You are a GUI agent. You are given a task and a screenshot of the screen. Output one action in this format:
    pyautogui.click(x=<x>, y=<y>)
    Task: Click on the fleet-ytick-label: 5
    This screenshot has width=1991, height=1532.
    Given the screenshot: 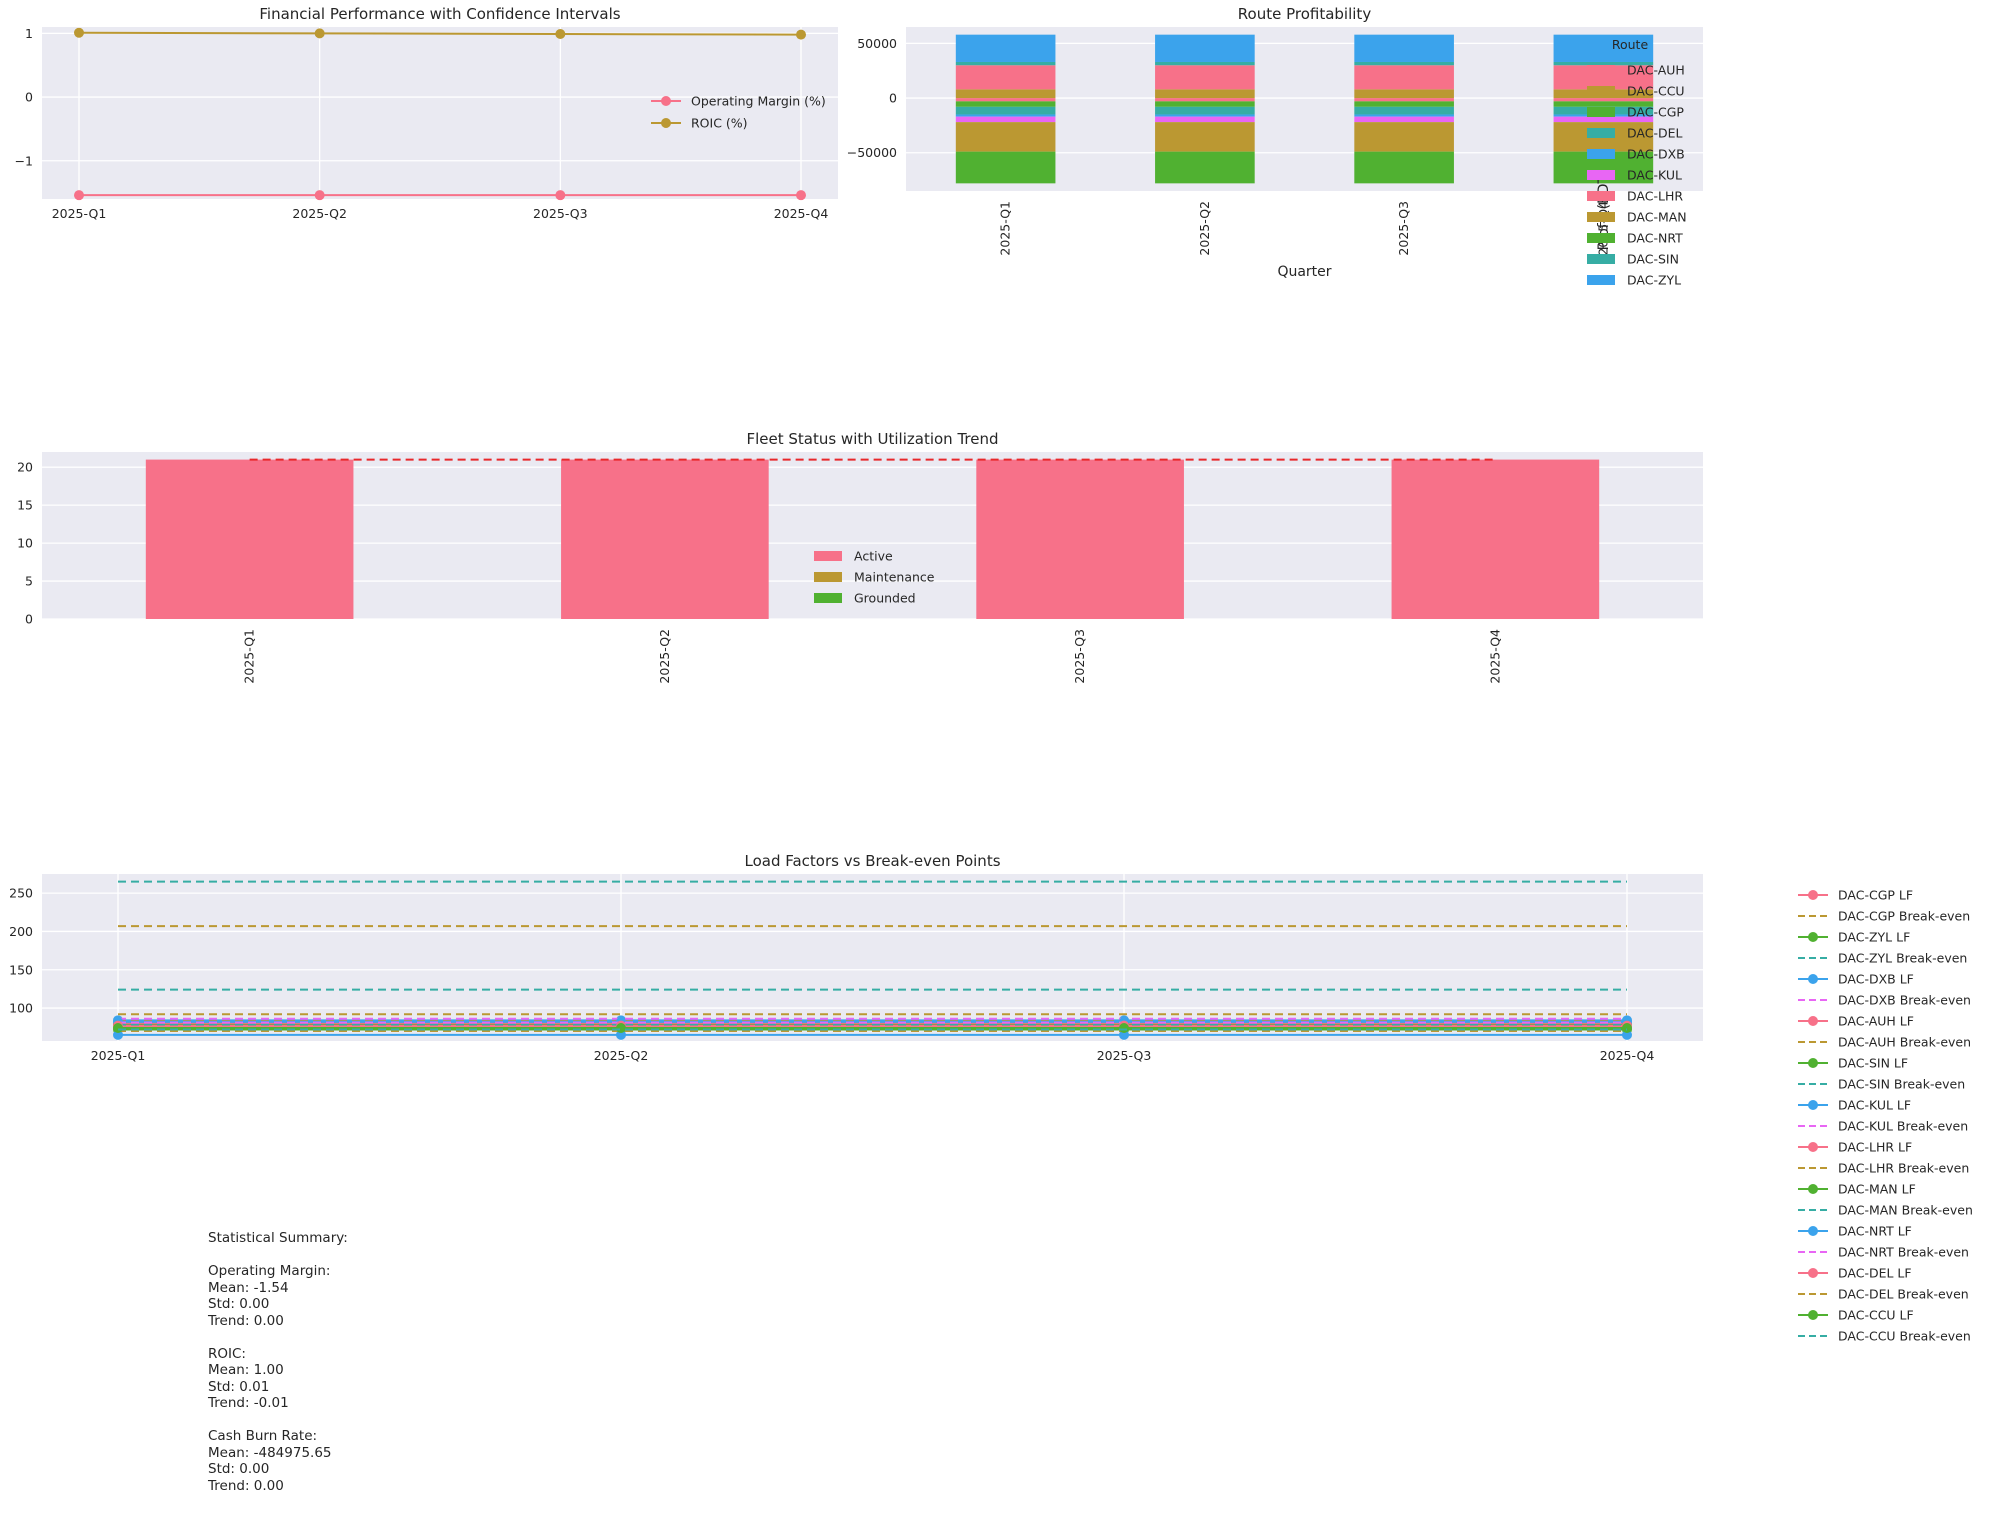 What is the action you would take?
    pyautogui.click(x=29, y=581)
    